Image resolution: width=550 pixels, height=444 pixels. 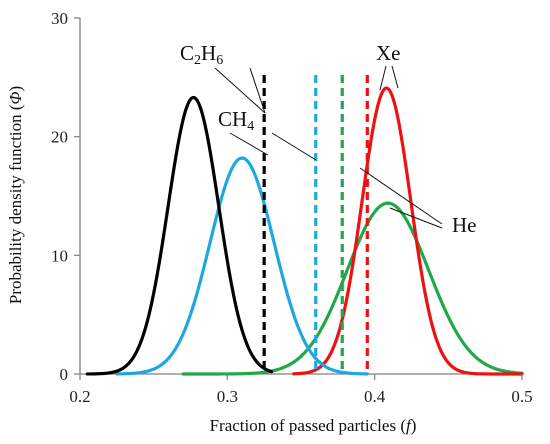 I want to click on label-subscript: 6, so click(x=219, y=60).